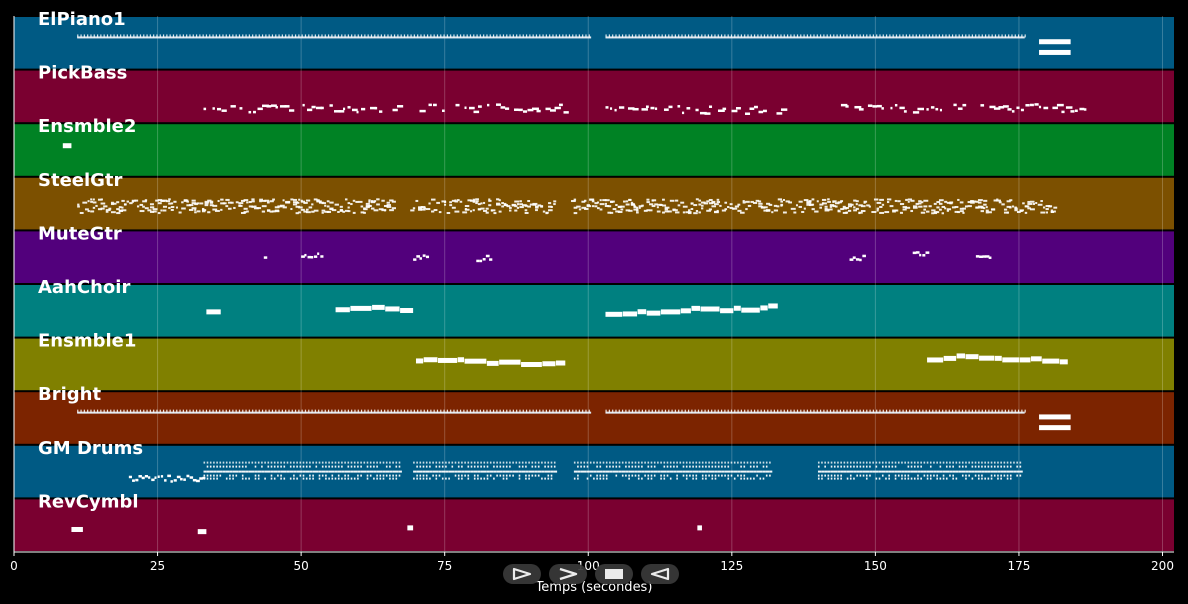 This screenshot has width=1188, height=604. What do you see at coordinates (522, 574) in the screenshot?
I see `play-forward-button` at bounding box center [522, 574].